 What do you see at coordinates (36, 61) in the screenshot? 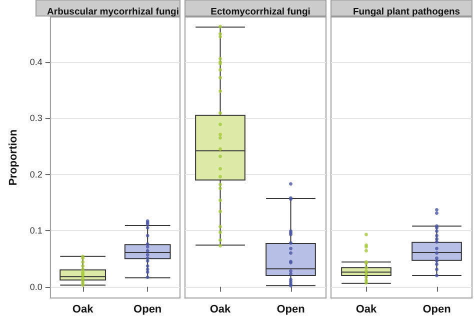
I see `y-tick-label: 0.4` at bounding box center [36, 61].